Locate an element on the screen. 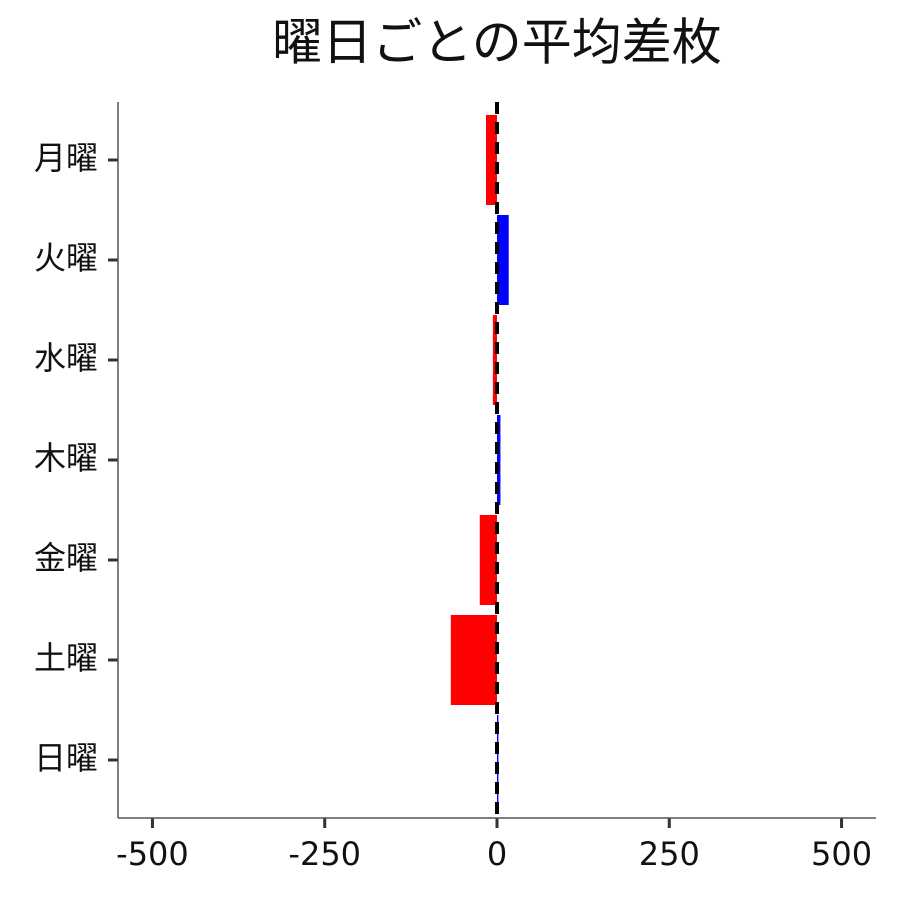 This screenshot has height=900, width=900. y-tick-label: 火曜 is located at coordinates (66, 258).